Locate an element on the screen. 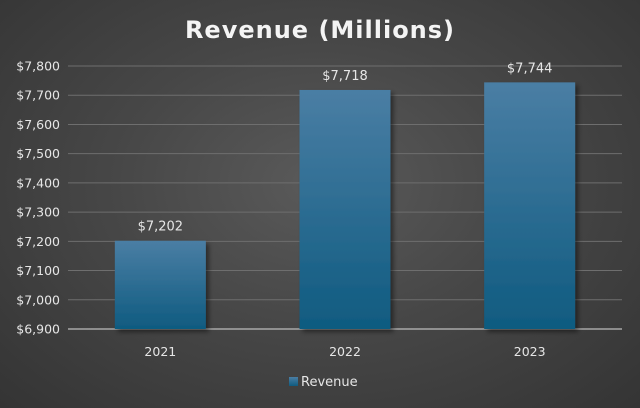 The width and height of the screenshot is (640, 408). legend-label-revenue: Revenue is located at coordinates (329, 382).